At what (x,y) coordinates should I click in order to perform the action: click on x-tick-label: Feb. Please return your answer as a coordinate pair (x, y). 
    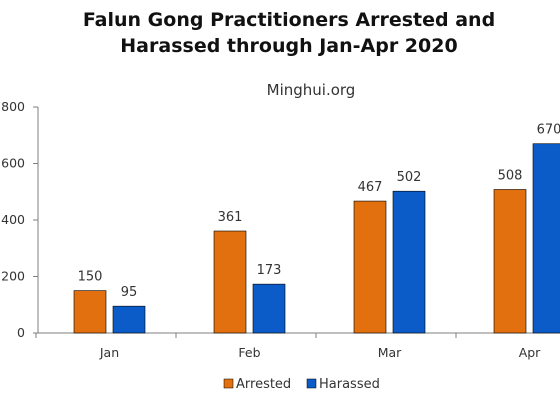
    Looking at the image, I should click on (249, 352).